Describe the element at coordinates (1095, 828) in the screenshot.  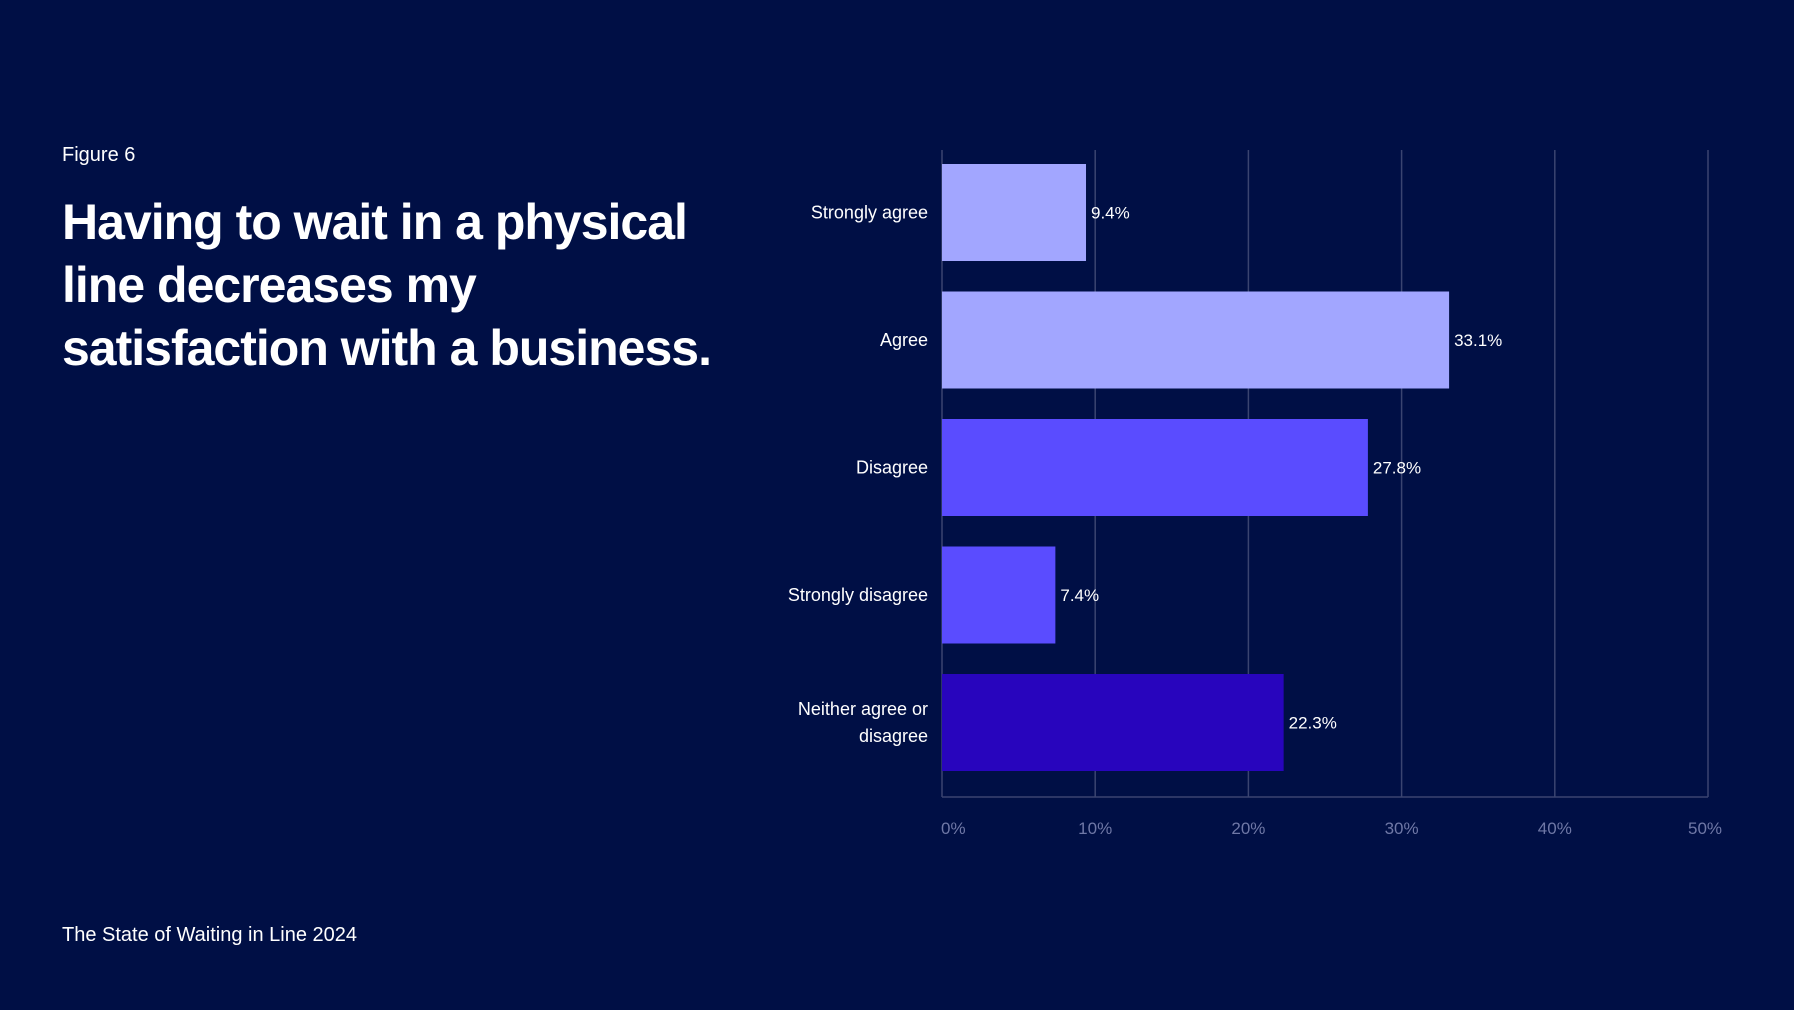
I see `x-tick-label: 10%` at that location.